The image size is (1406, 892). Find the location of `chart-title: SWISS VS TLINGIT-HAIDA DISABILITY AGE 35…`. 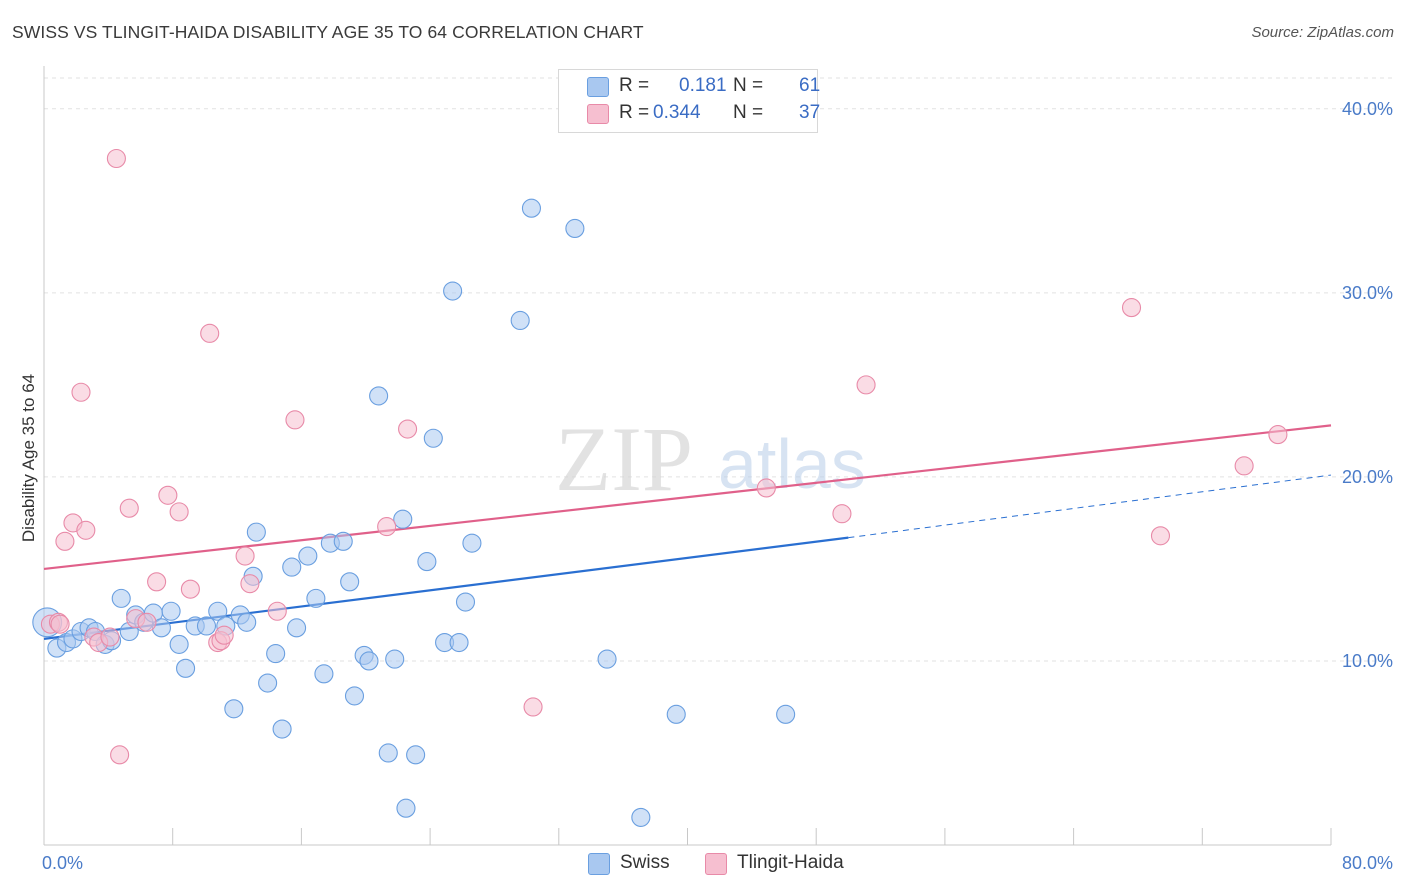

chart-title: SWISS VS TLINGIT-HAIDA DISABILITY AGE 35… is located at coordinates (328, 32).